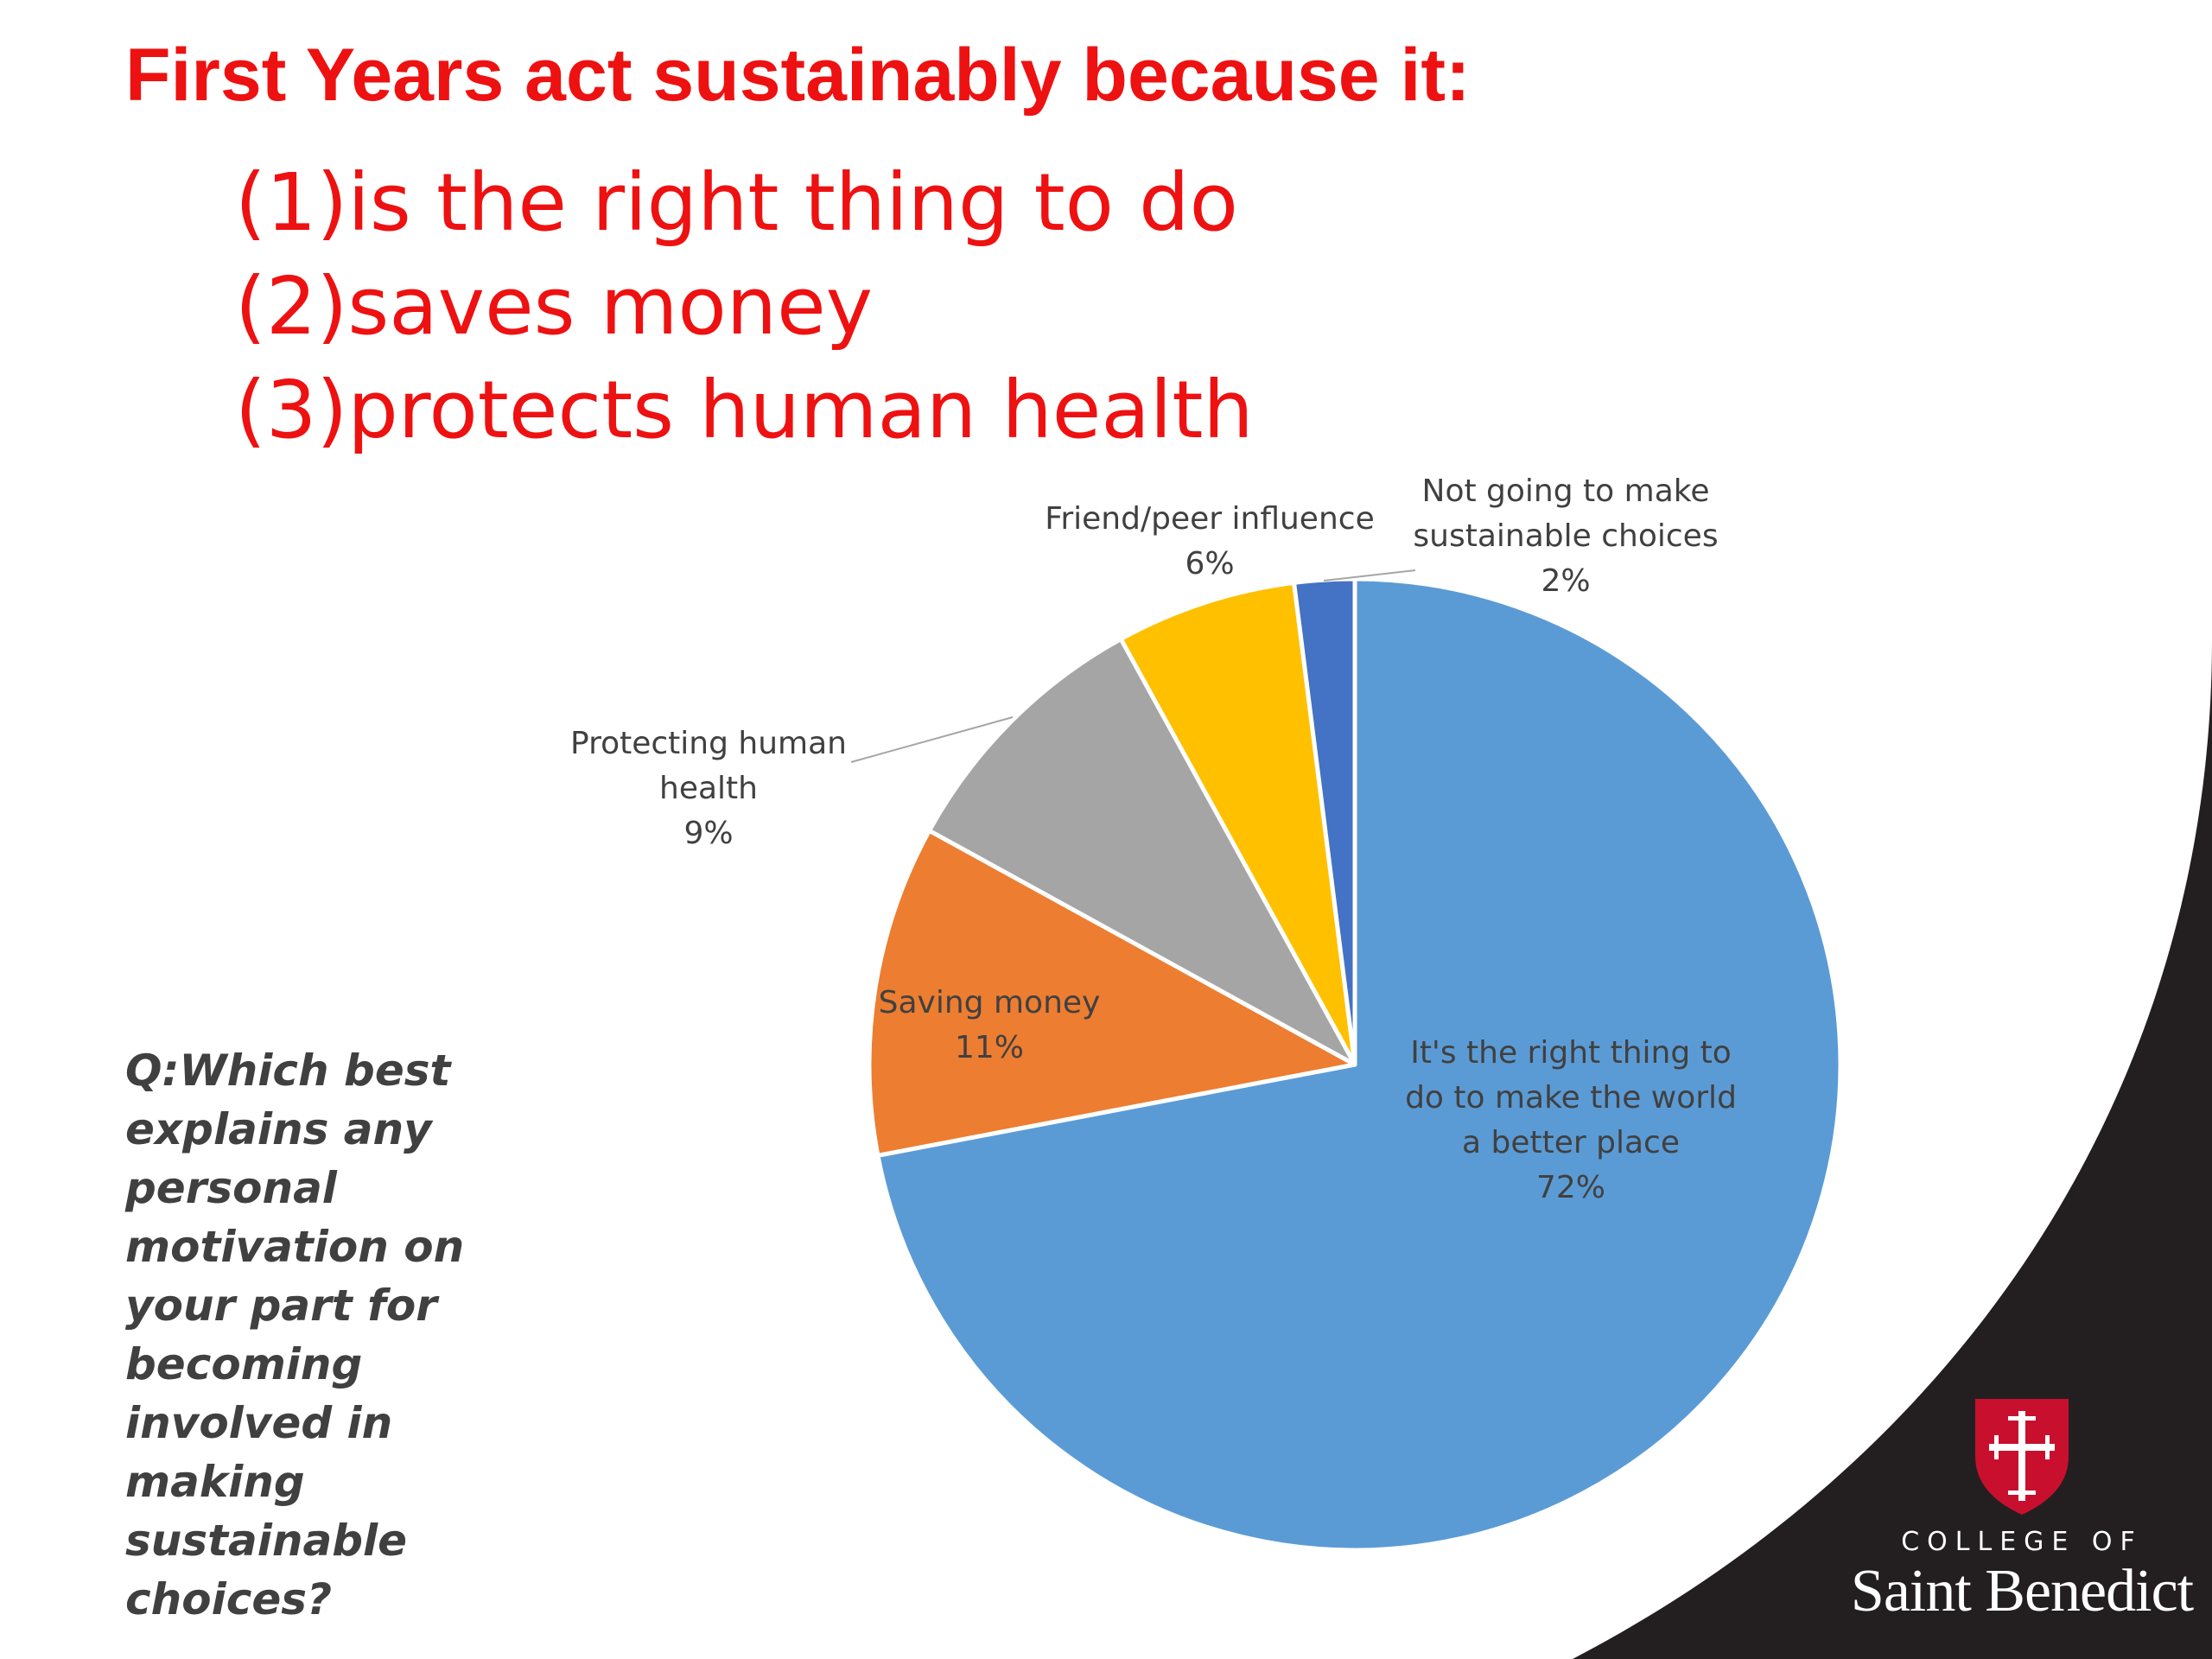  I want to click on data-label-text: Protecting human, so click(708, 743).